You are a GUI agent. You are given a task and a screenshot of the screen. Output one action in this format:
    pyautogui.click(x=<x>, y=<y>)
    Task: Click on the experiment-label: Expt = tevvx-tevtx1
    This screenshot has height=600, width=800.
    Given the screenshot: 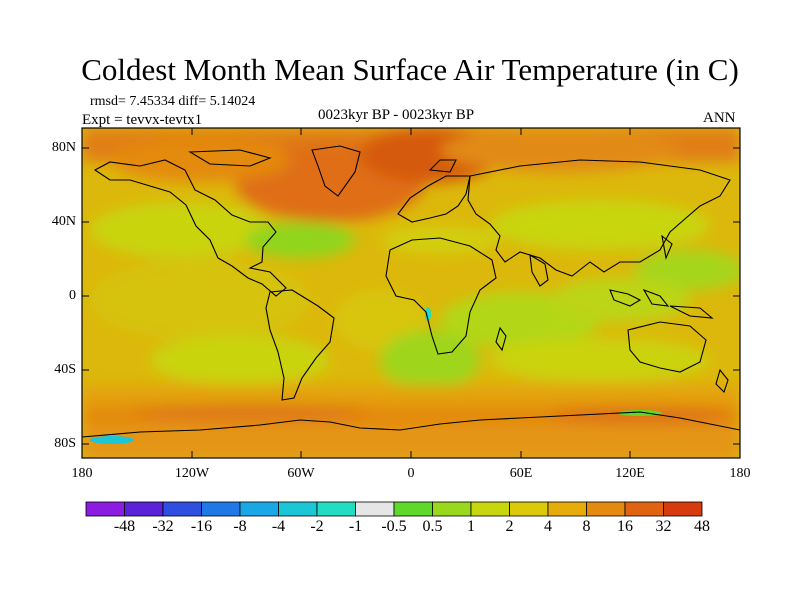 What is the action you would take?
    pyautogui.click(x=142, y=120)
    